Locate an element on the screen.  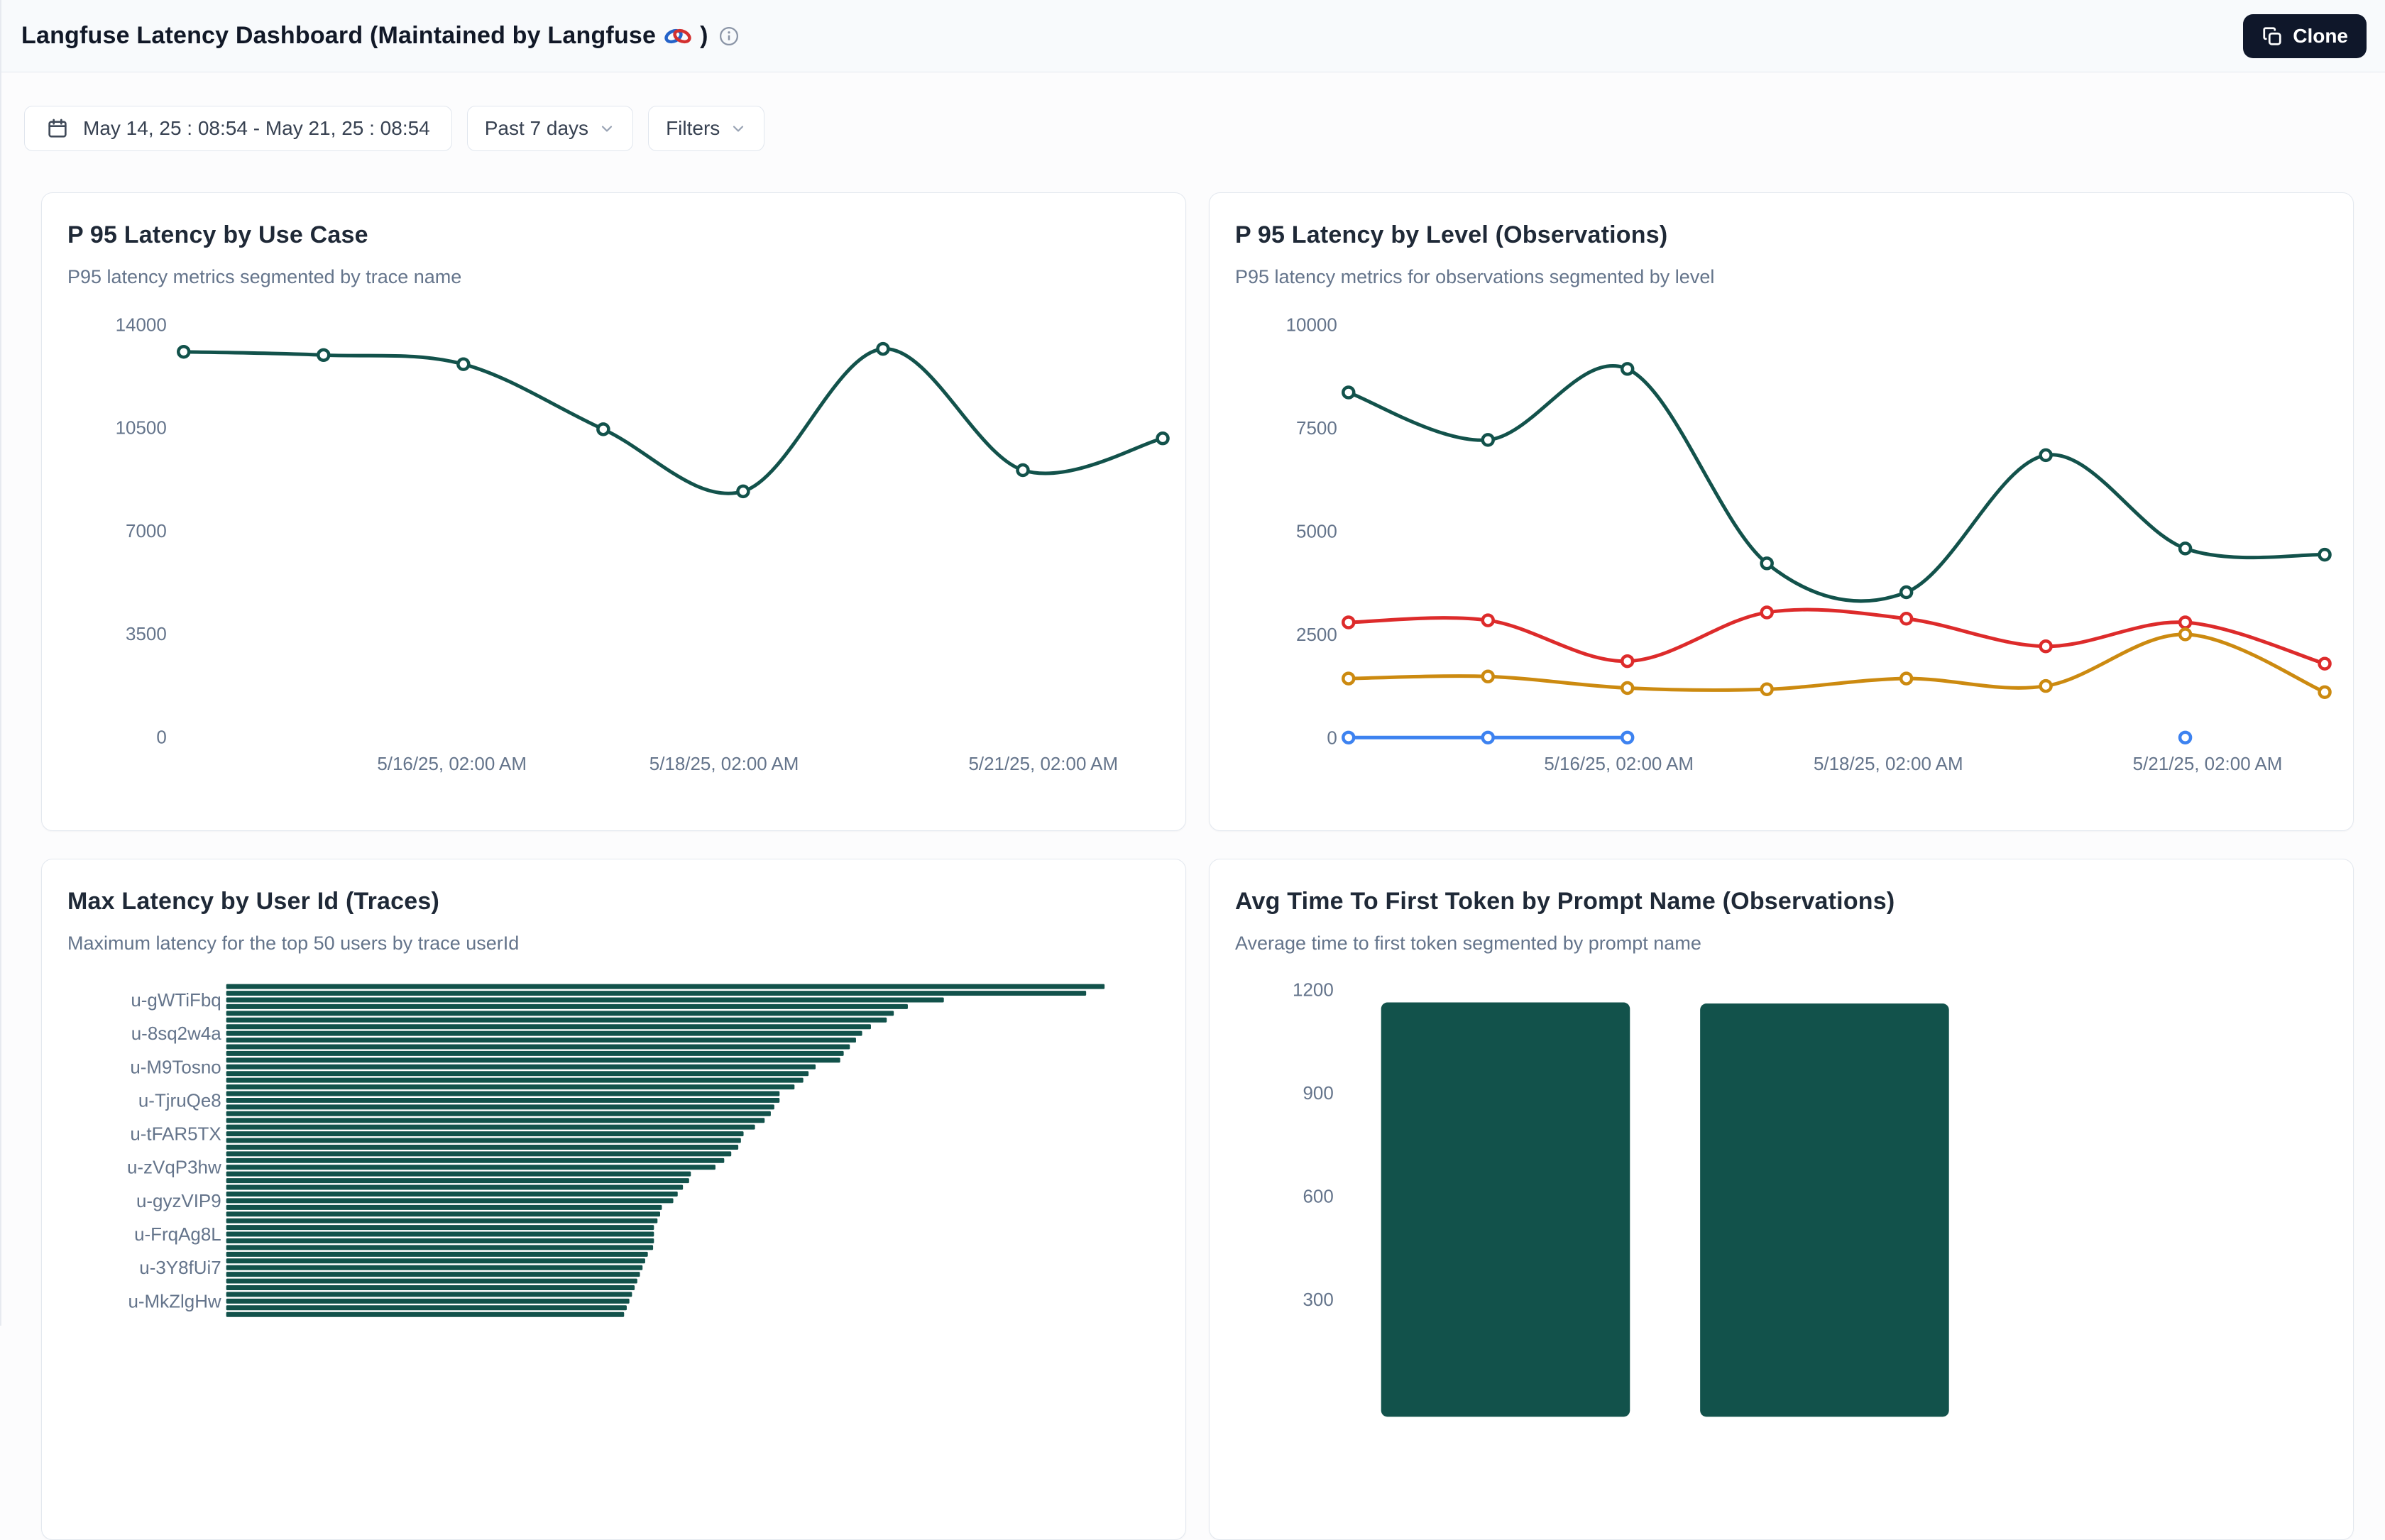
svg-text: u-gWTiFbq is located at coordinates (176, 1001).